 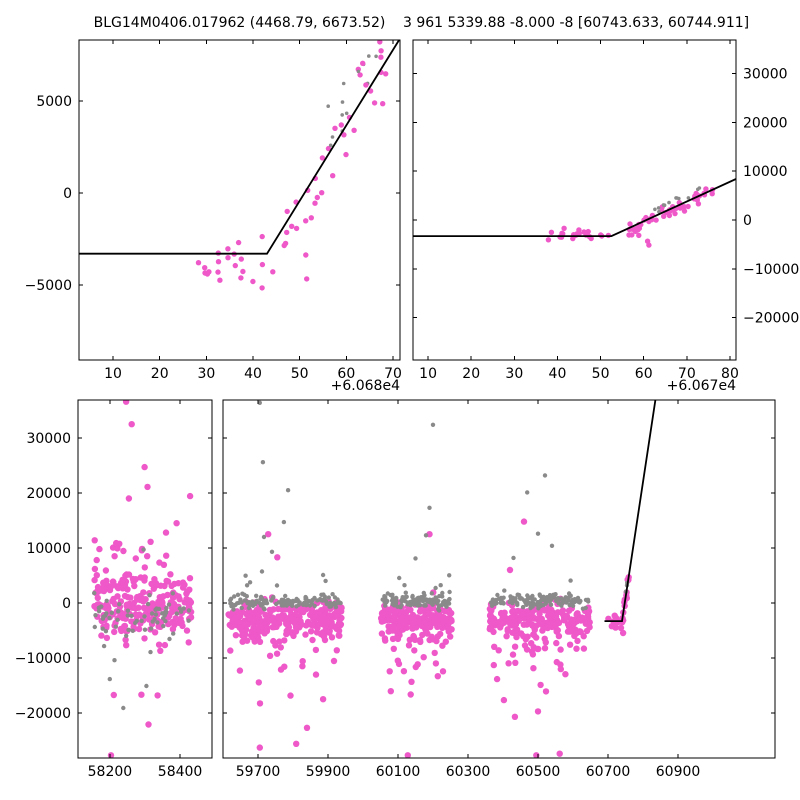 I want to click on tick-label: 50, so click(x=601, y=374).